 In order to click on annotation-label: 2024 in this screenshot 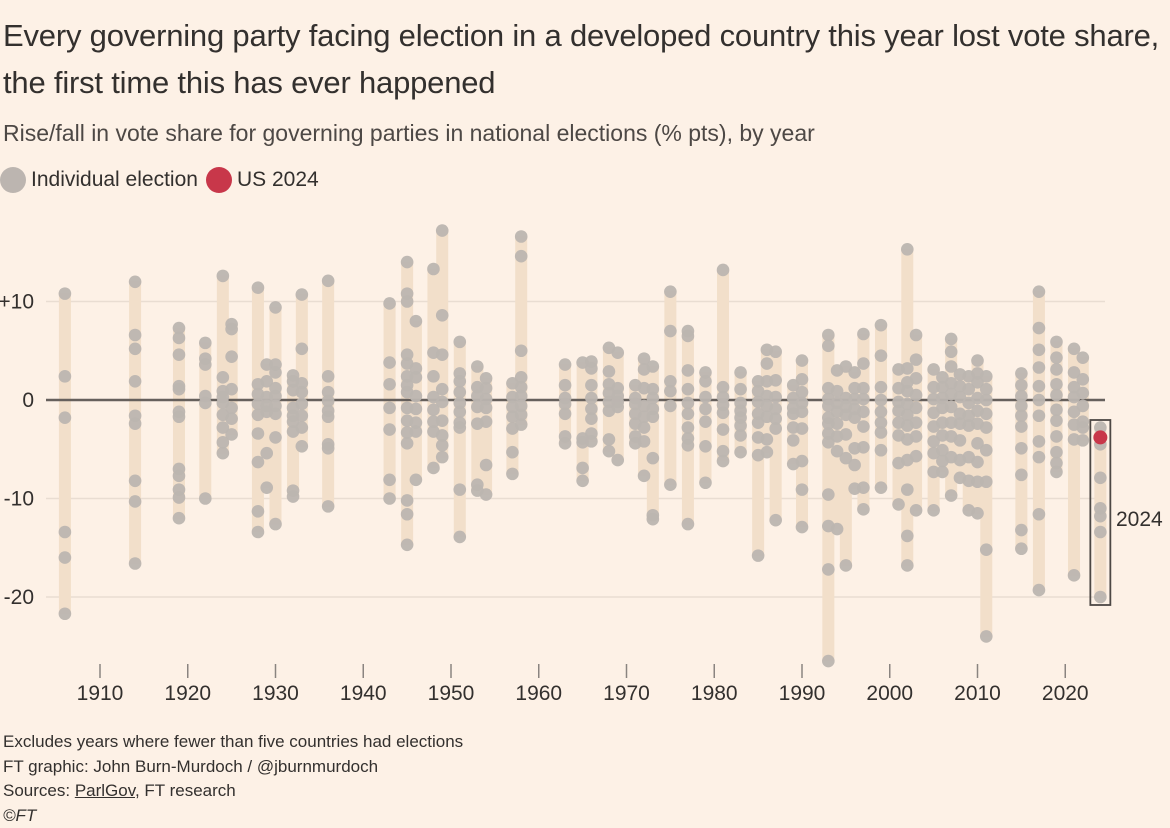, I will do `click(1139, 519)`.